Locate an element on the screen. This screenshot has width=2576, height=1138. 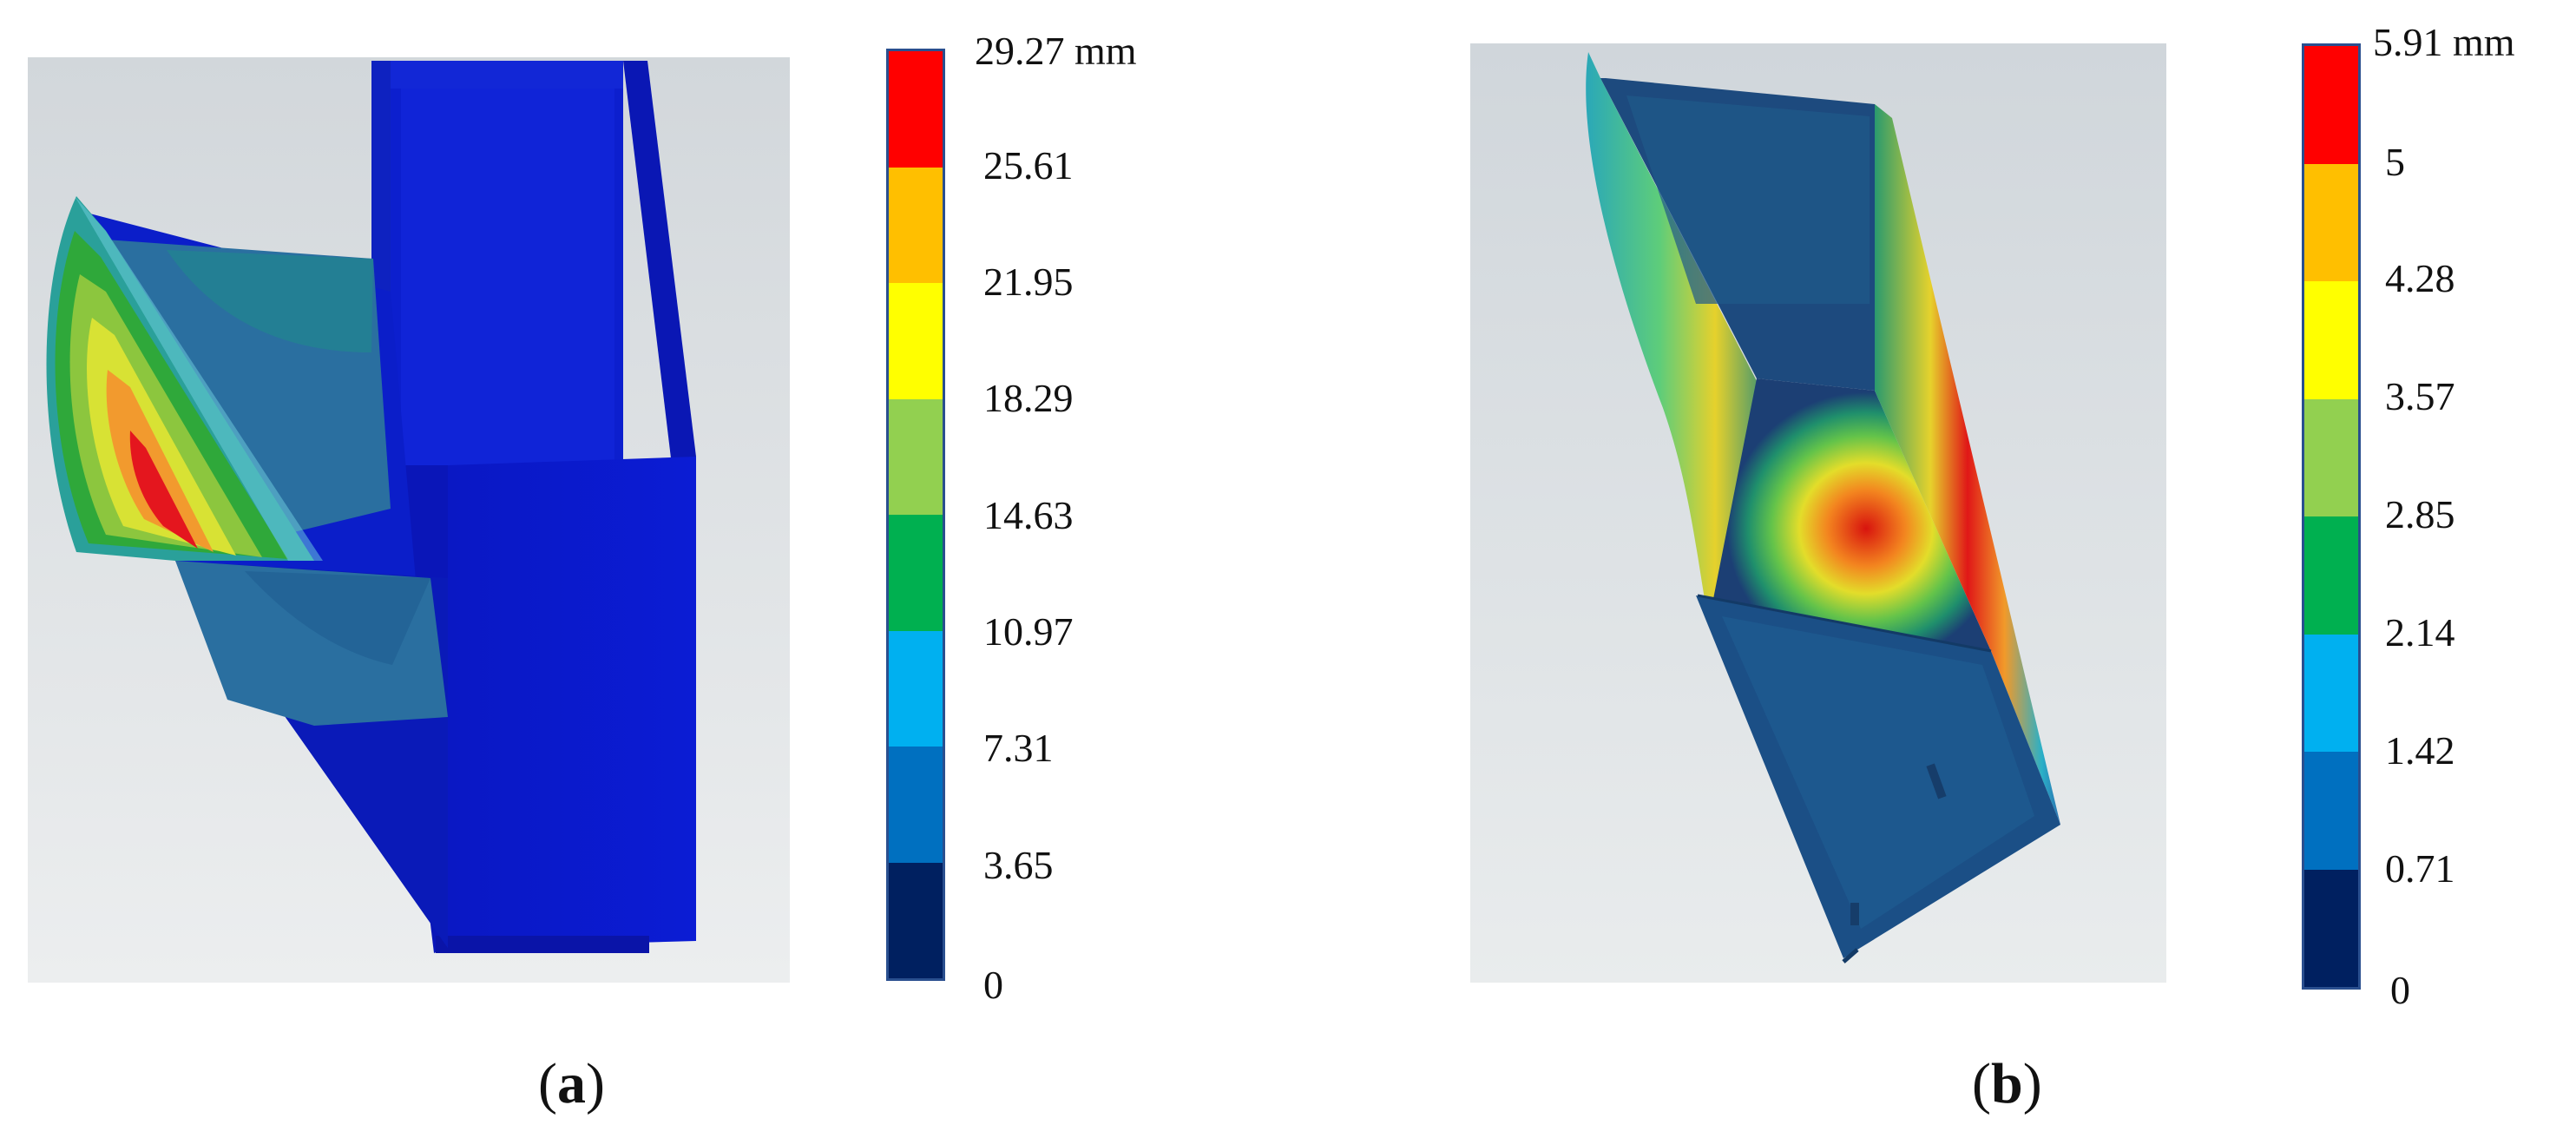
legend-b-tick-label: 0.71 is located at coordinates (2420, 868).